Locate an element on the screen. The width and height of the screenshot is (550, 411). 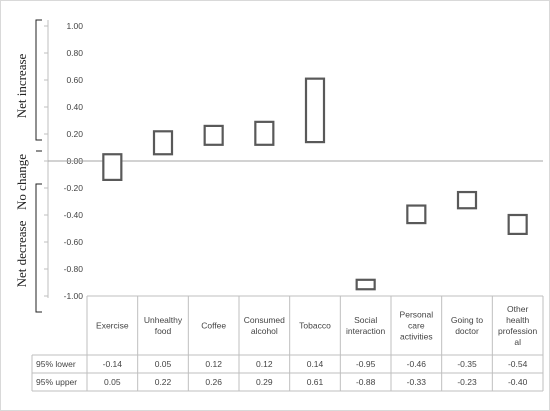
table-value: -0.54 is located at coordinates (518, 364).